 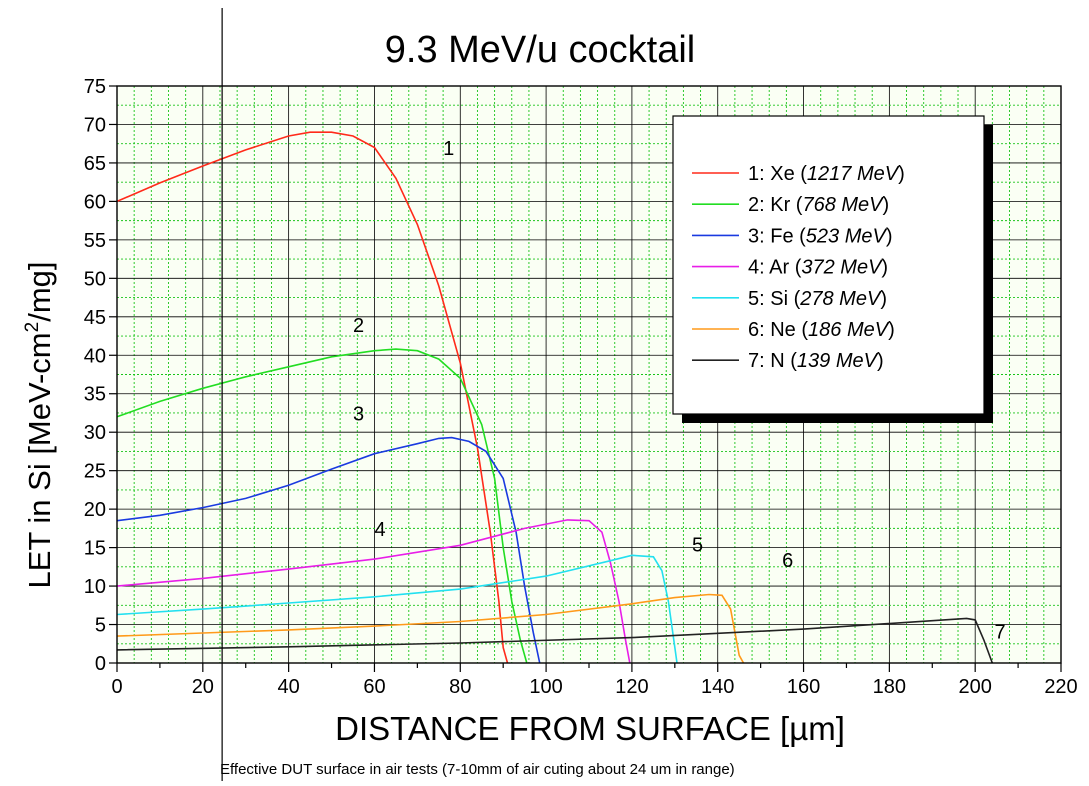 What do you see at coordinates (774, 299) in the screenshot?
I see `legend-element: 5: Si (` at bounding box center [774, 299].